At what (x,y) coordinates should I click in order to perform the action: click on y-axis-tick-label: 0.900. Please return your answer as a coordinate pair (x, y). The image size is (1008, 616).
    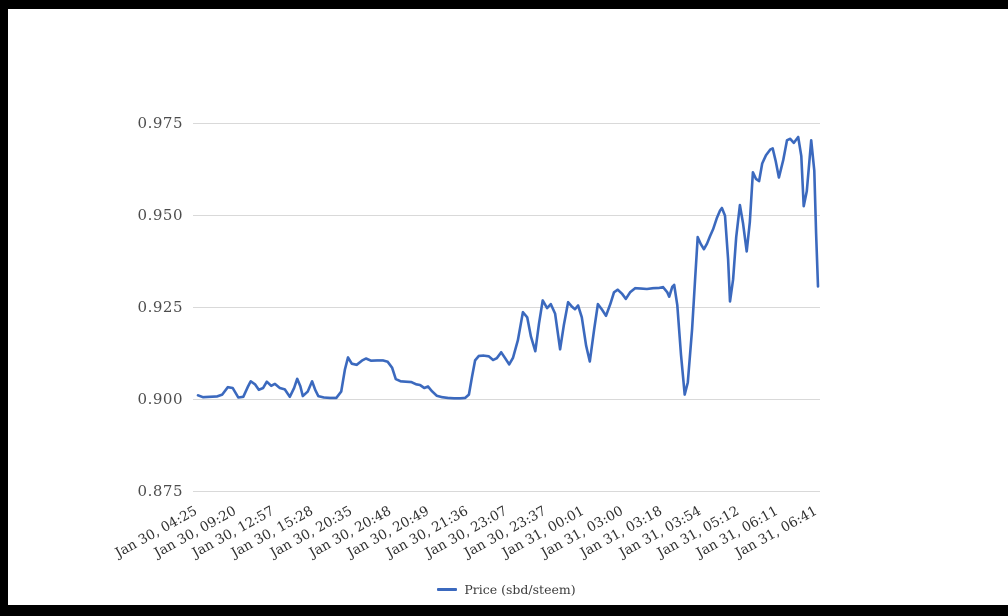
    Looking at the image, I should click on (160, 398).